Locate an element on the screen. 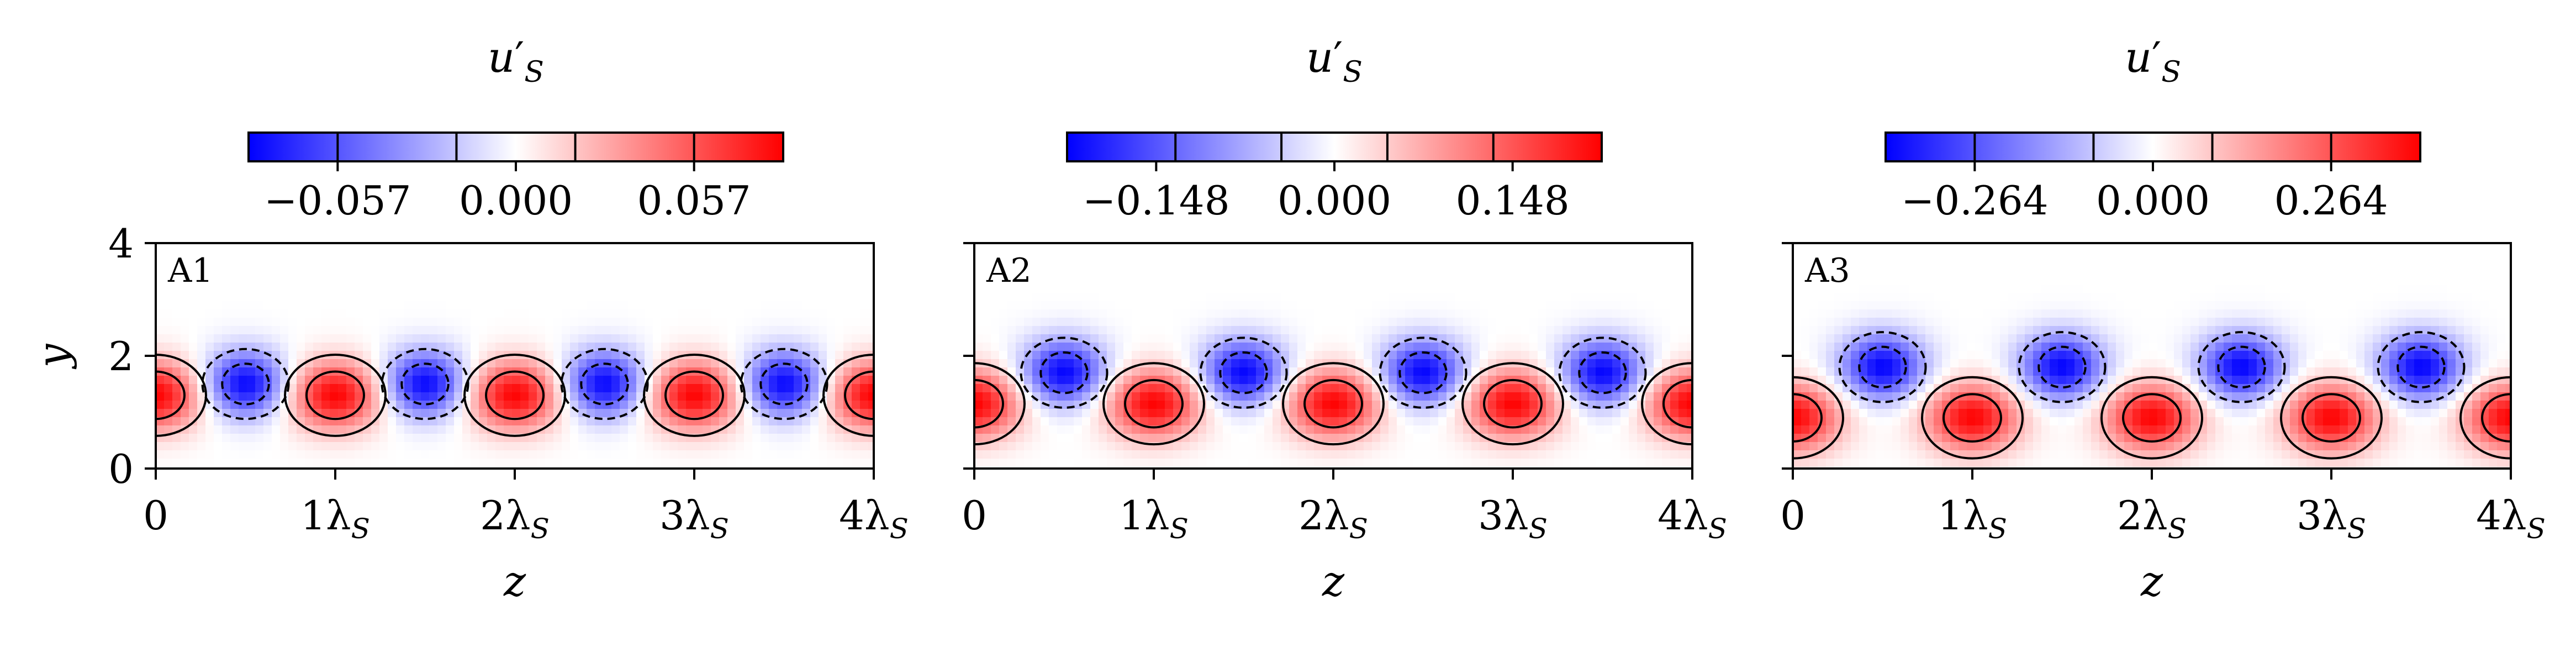 This screenshot has height=647, width=2576. colorbar-tick-label: −0.057 is located at coordinates (337, 201).